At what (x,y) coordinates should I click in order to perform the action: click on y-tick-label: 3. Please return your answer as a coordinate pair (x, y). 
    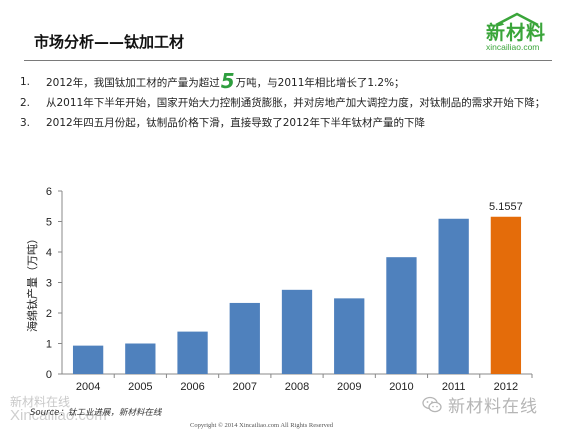
    Looking at the image, I should click on (49, 284).